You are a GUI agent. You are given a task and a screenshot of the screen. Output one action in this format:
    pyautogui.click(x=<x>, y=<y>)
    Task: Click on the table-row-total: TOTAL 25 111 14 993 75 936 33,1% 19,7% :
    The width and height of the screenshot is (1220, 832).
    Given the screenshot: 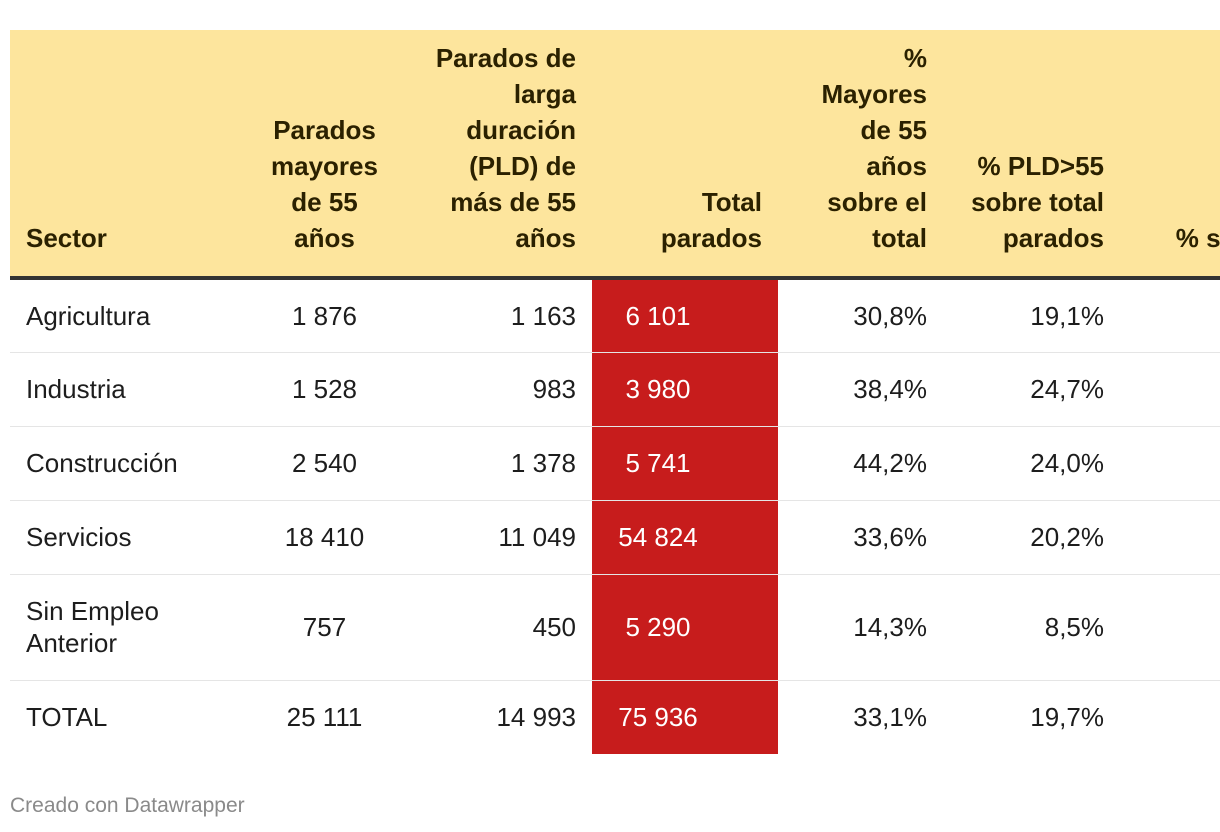 What is the action you would take?
    pyautogui.click(x=615, y=717)
    